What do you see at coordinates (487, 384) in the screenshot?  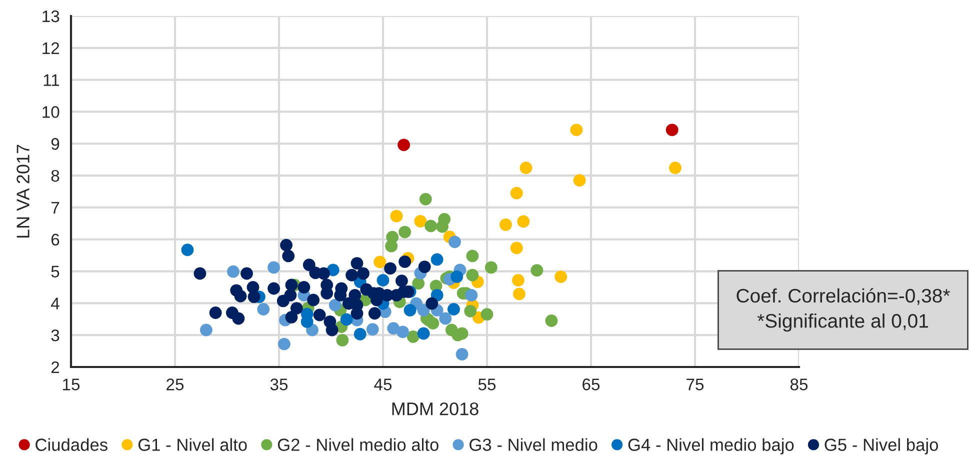 I see `x-tick-label: 55` at bounding box center [487, 384].